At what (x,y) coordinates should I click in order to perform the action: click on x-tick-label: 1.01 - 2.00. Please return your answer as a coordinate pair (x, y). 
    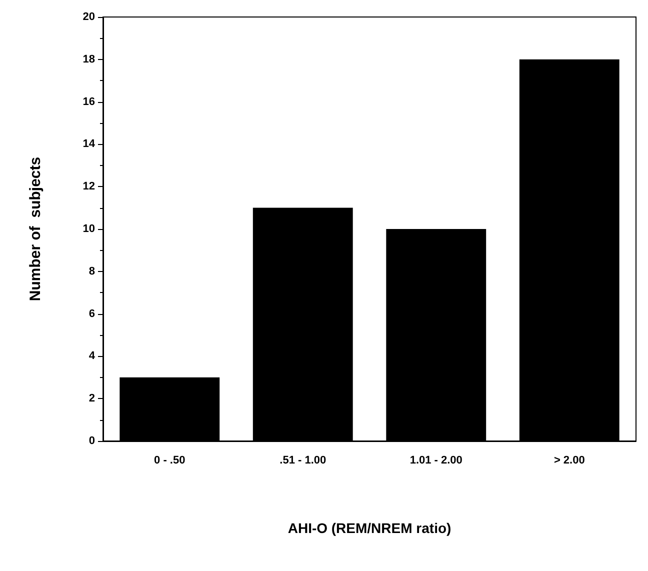
    Looking at the image, I should click on (436, 460).